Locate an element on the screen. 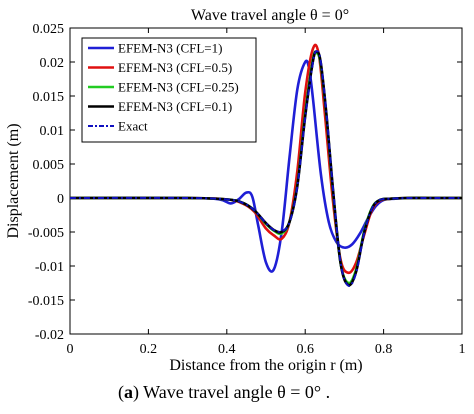  y-tick-label: 0.015 is located at coordinates (49, 97).